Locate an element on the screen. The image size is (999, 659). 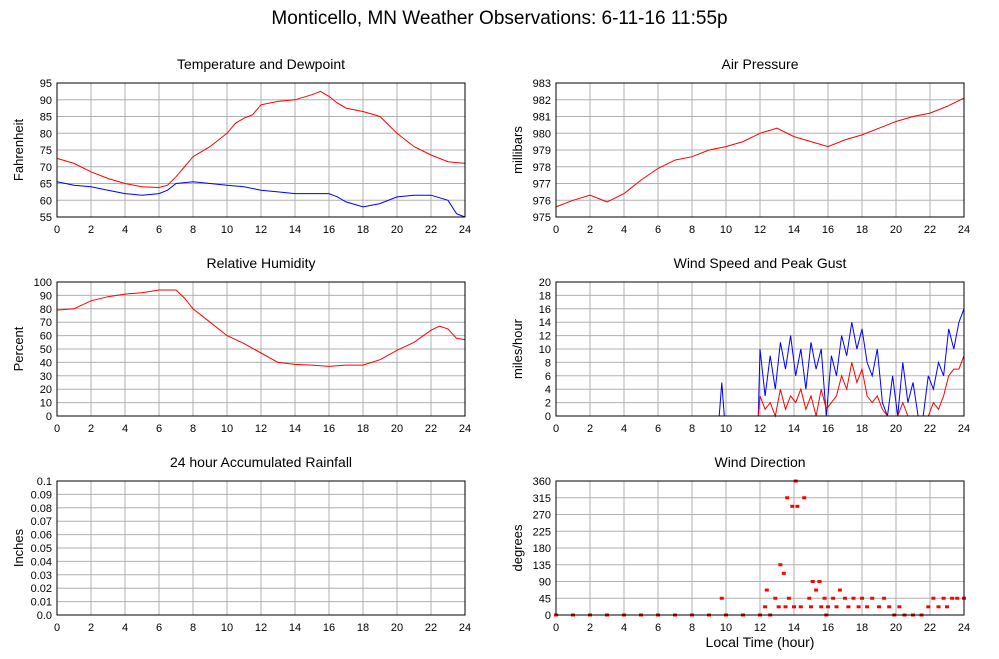
pressure-ytick-label: 977 is located at coordinates (542, 185).